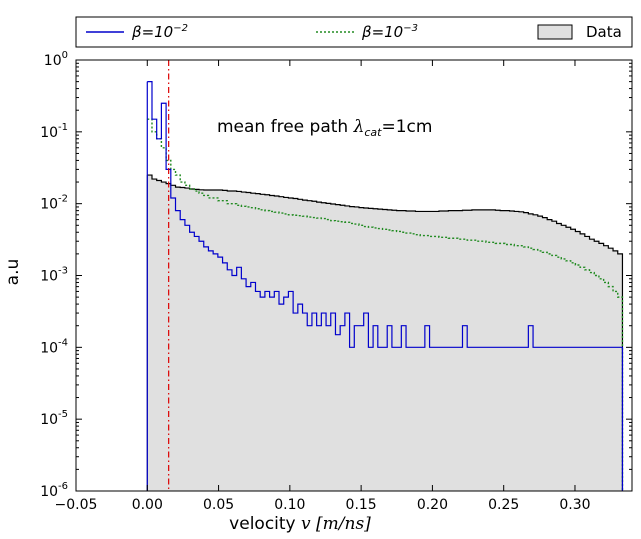 The height and width of the screenshot is (539, 641). I want to click on y-tick-label: 10⁻¹, so click(54, 131).